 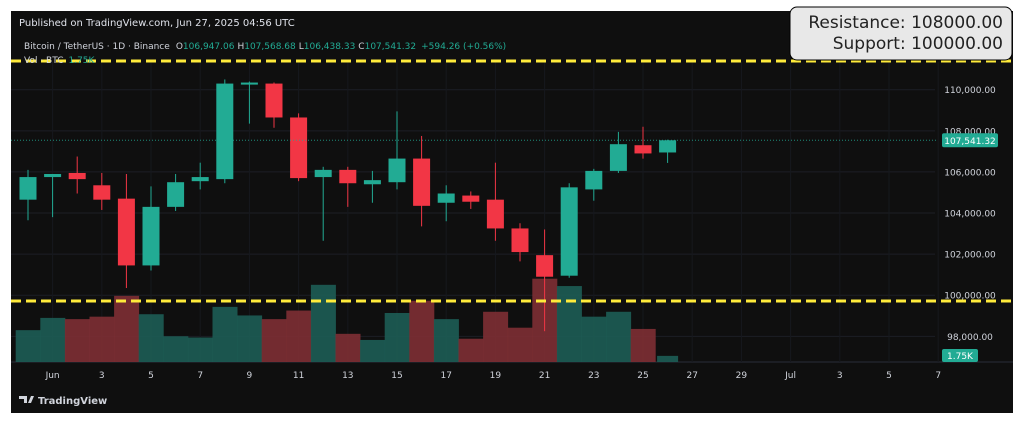 I want to click on price-tick-label: 108,000.00, so click(x=970, y=132).